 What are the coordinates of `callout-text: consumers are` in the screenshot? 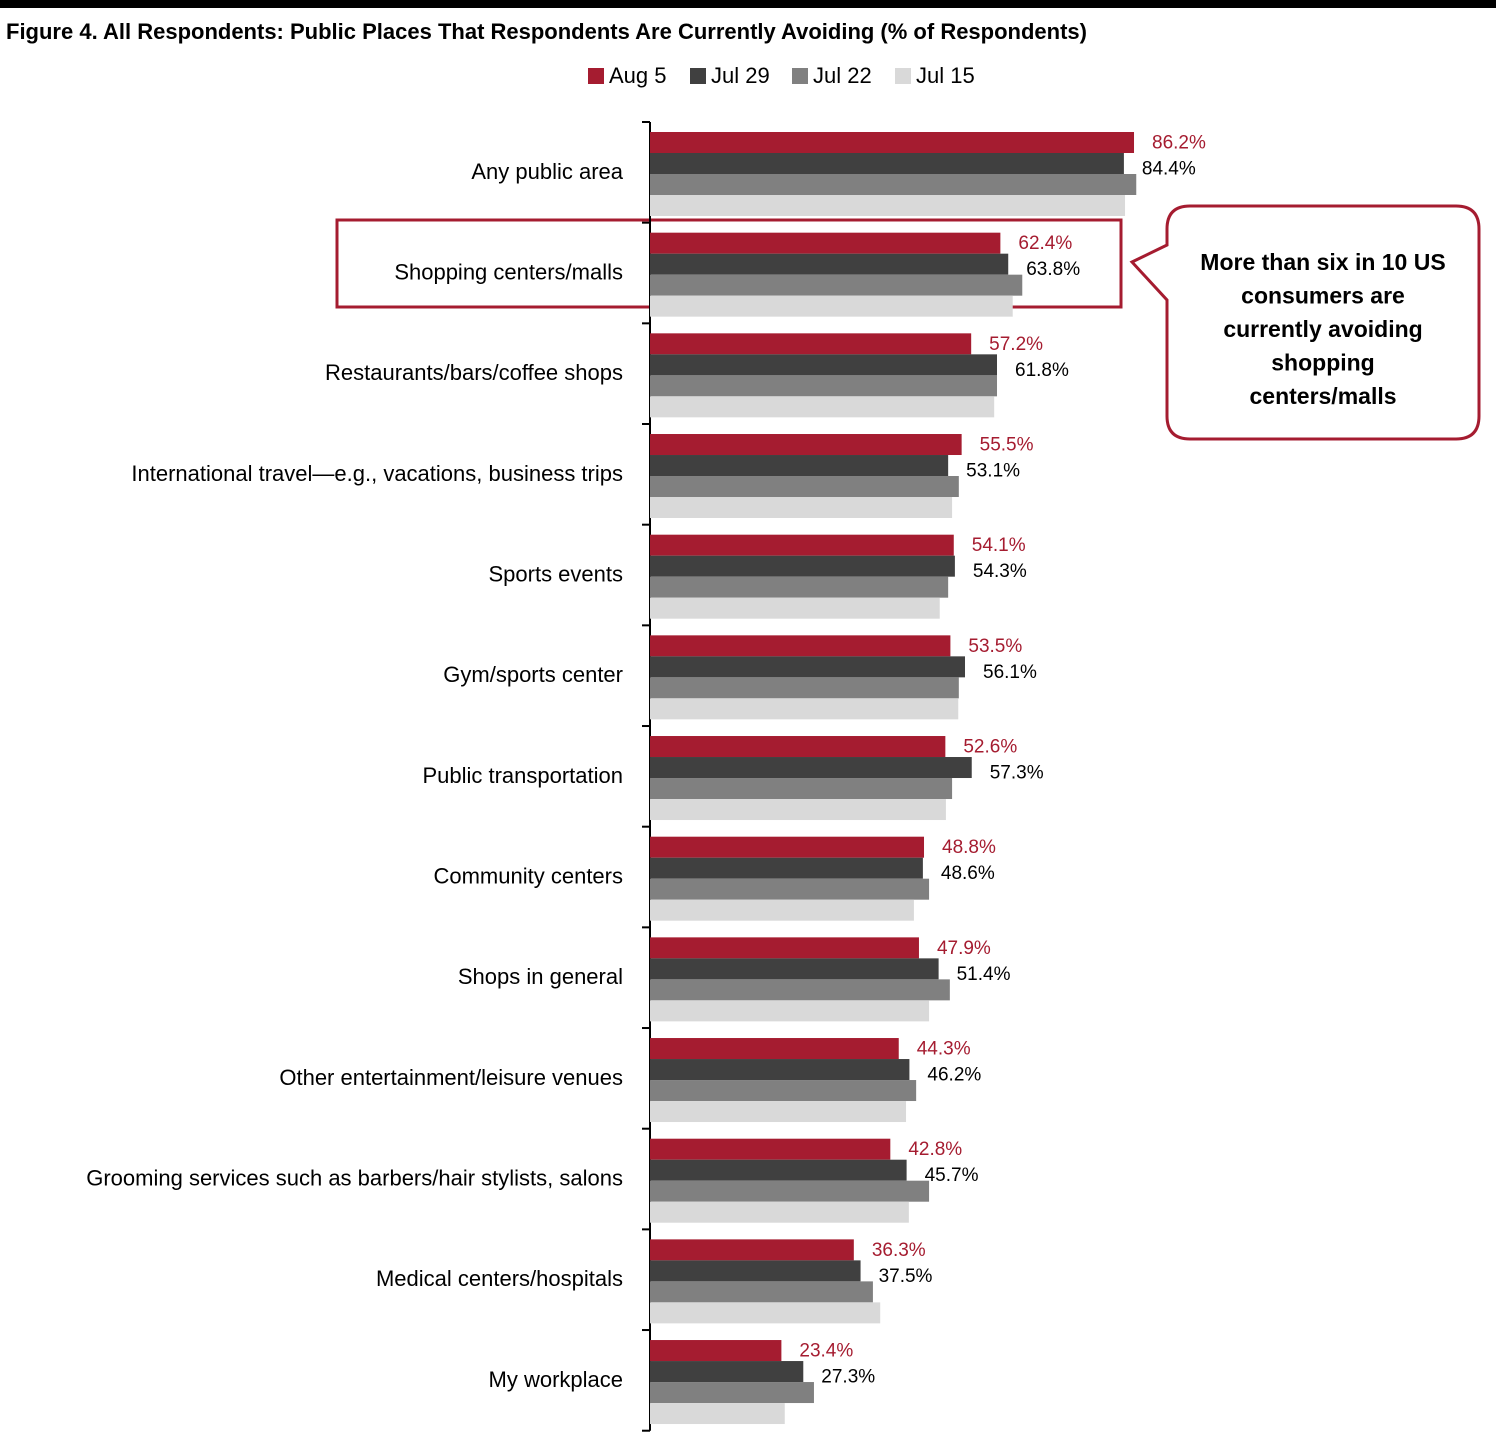 It's located at (1323, 296).